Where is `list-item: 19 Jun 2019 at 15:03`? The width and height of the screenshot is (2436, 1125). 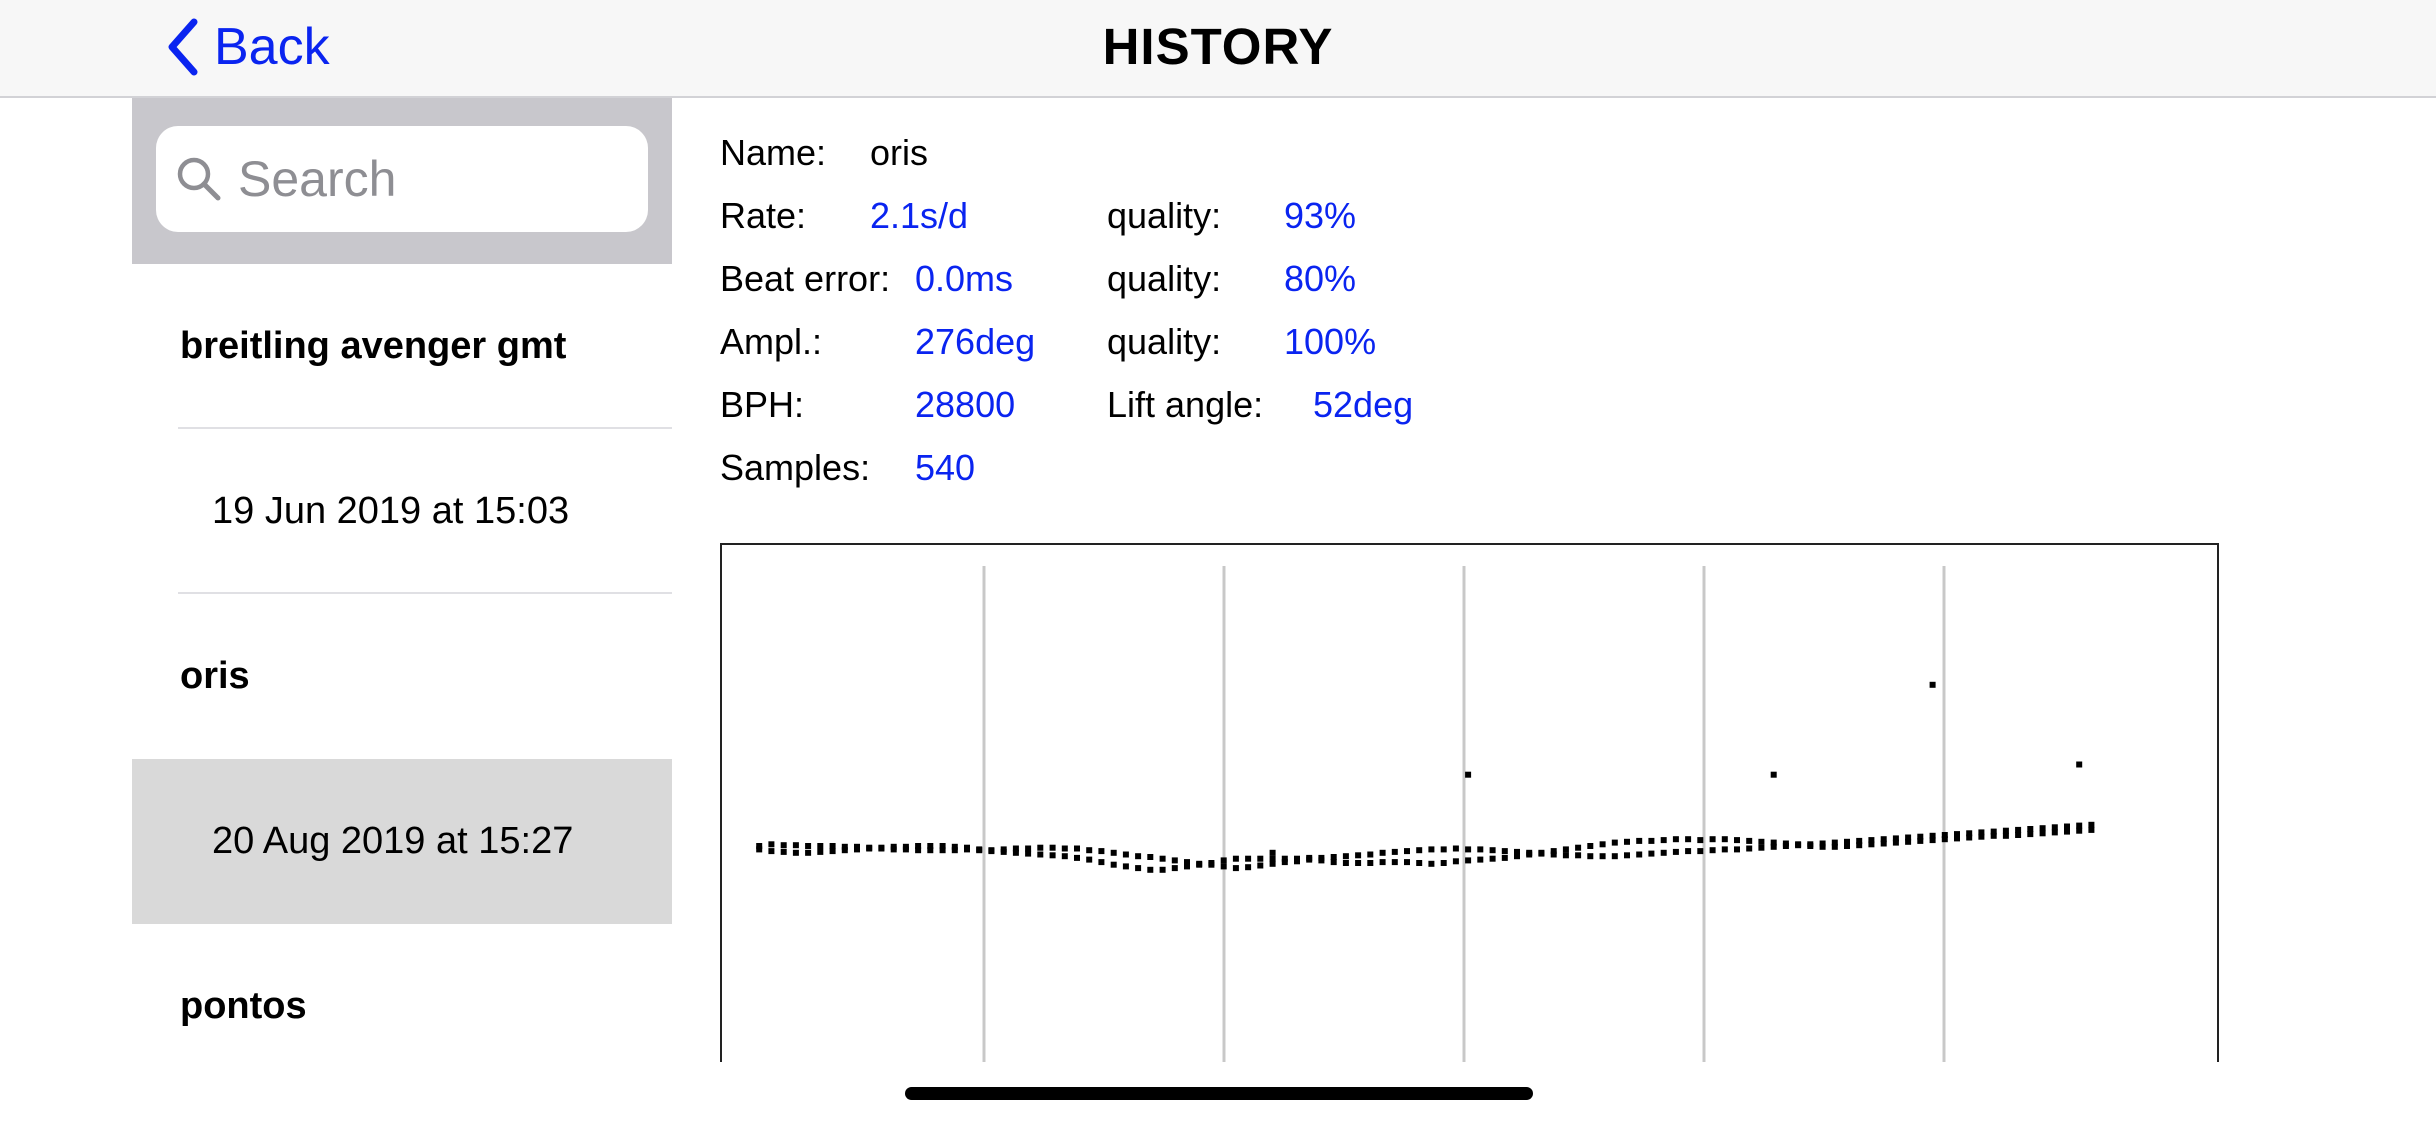
list-item: 19 Jun 2019 at 15:03 is located at coordinates (402, 511).